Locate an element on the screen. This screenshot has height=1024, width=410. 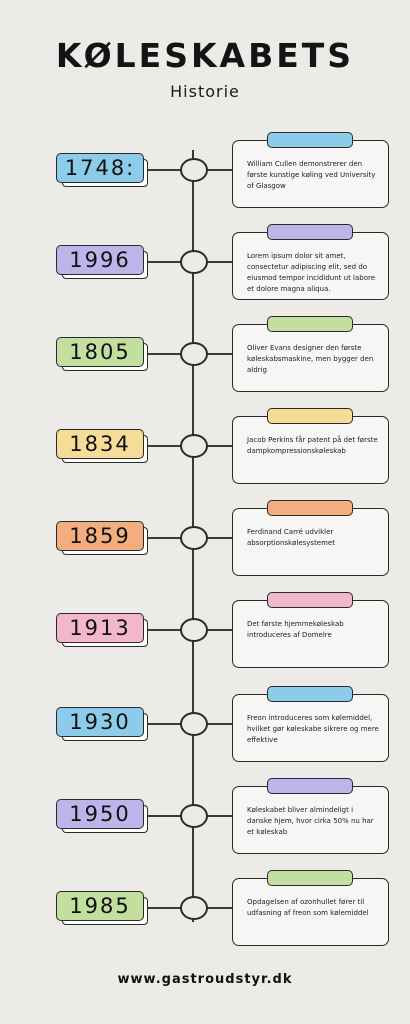
page-subtitle: Historie is located at coordinates (205, 91).